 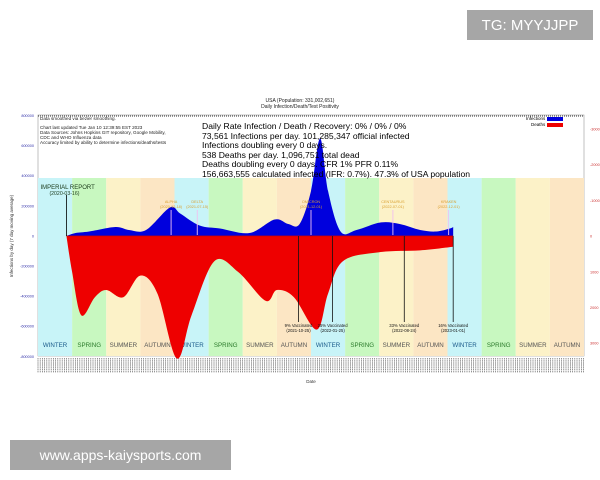 What do you see at coordinates (393, 202) in the screenshot?
I see `event-label: CENTAURUS` at bounding box center [393, 202].